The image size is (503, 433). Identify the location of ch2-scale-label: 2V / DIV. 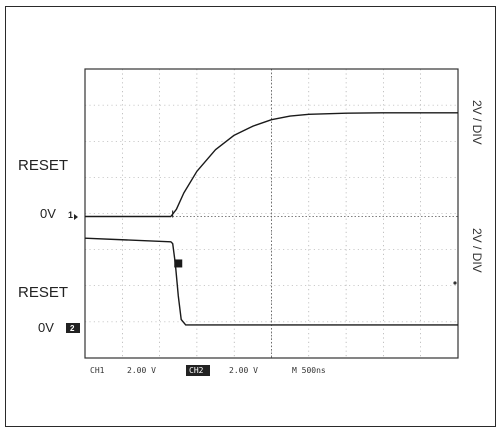
(477, 250).